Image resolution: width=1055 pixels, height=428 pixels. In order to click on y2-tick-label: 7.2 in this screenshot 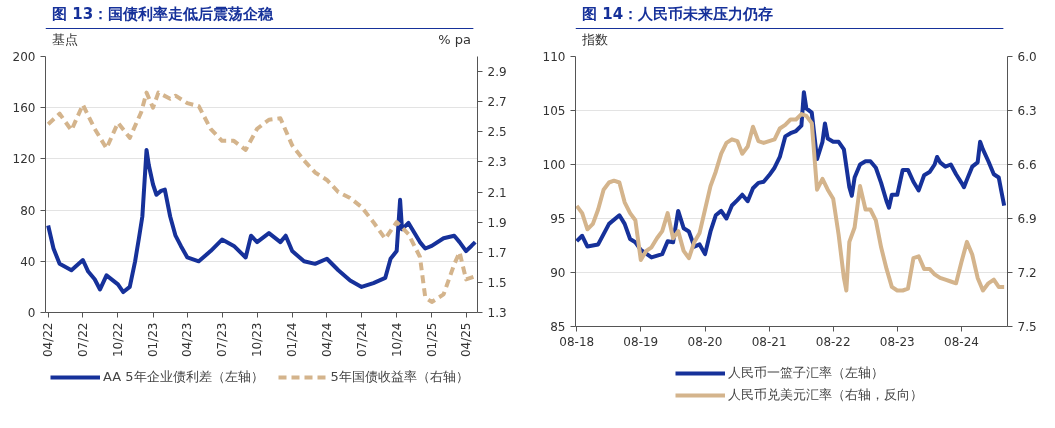, I will do `click(1027, 273)`.